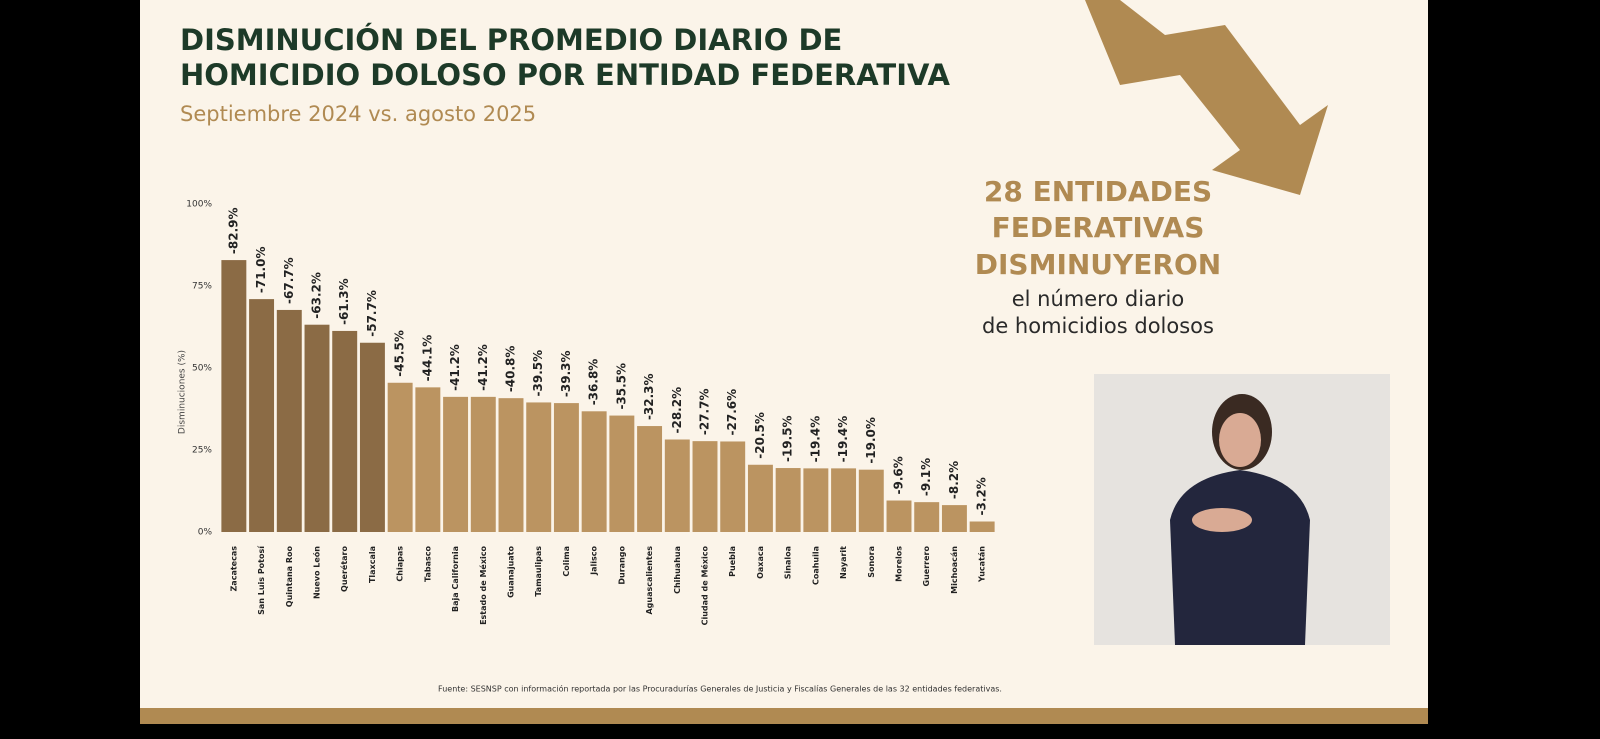 Image resolution: width=1600 pixels, height=739 pixels. What do you see at coordinates (1206, 97) in the screenshot?
I see `down-arrow` at bounding box center [1206, 97].